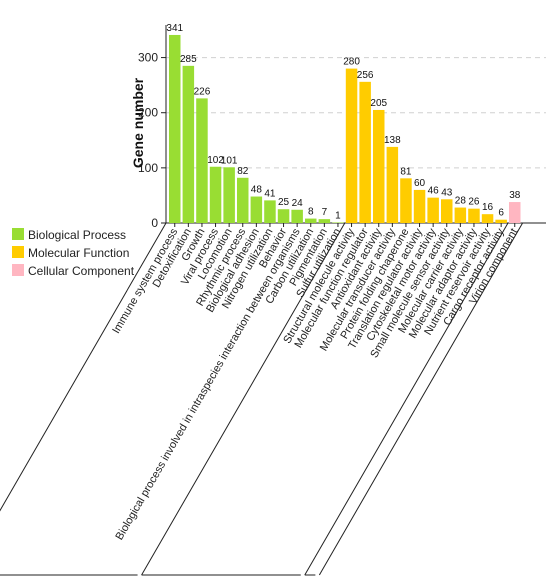  Describe the element at coordinates (501, 213) in the screenshot. I see `bar-value-label: 6` at that location.